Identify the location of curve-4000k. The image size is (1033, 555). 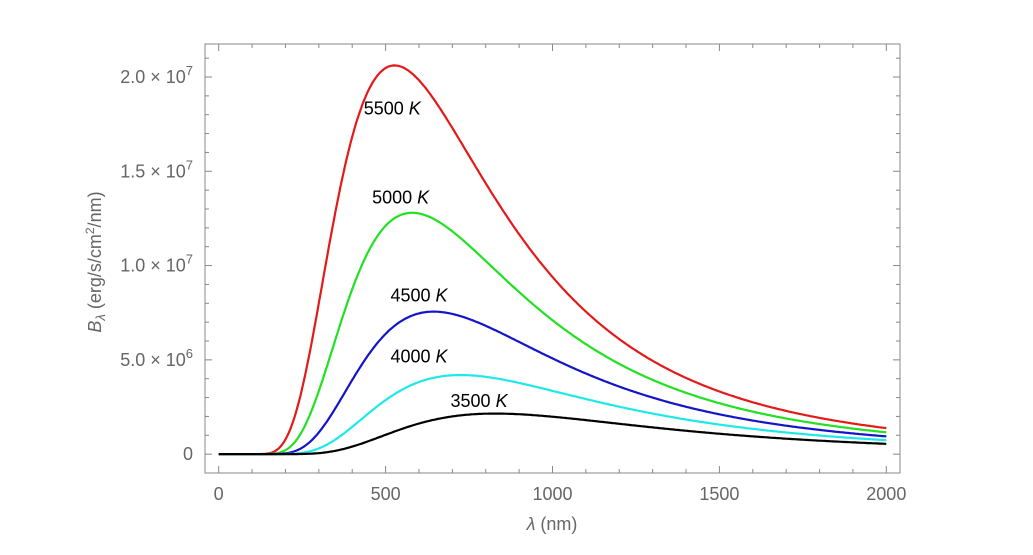
(552, 415).